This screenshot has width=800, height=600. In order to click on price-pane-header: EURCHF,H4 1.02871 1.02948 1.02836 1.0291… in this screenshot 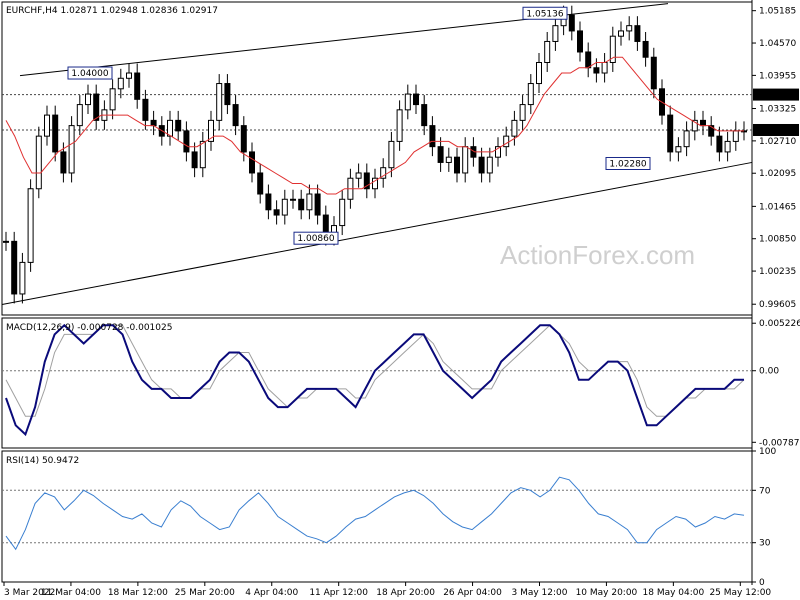, I will do `click(112, 11)`.